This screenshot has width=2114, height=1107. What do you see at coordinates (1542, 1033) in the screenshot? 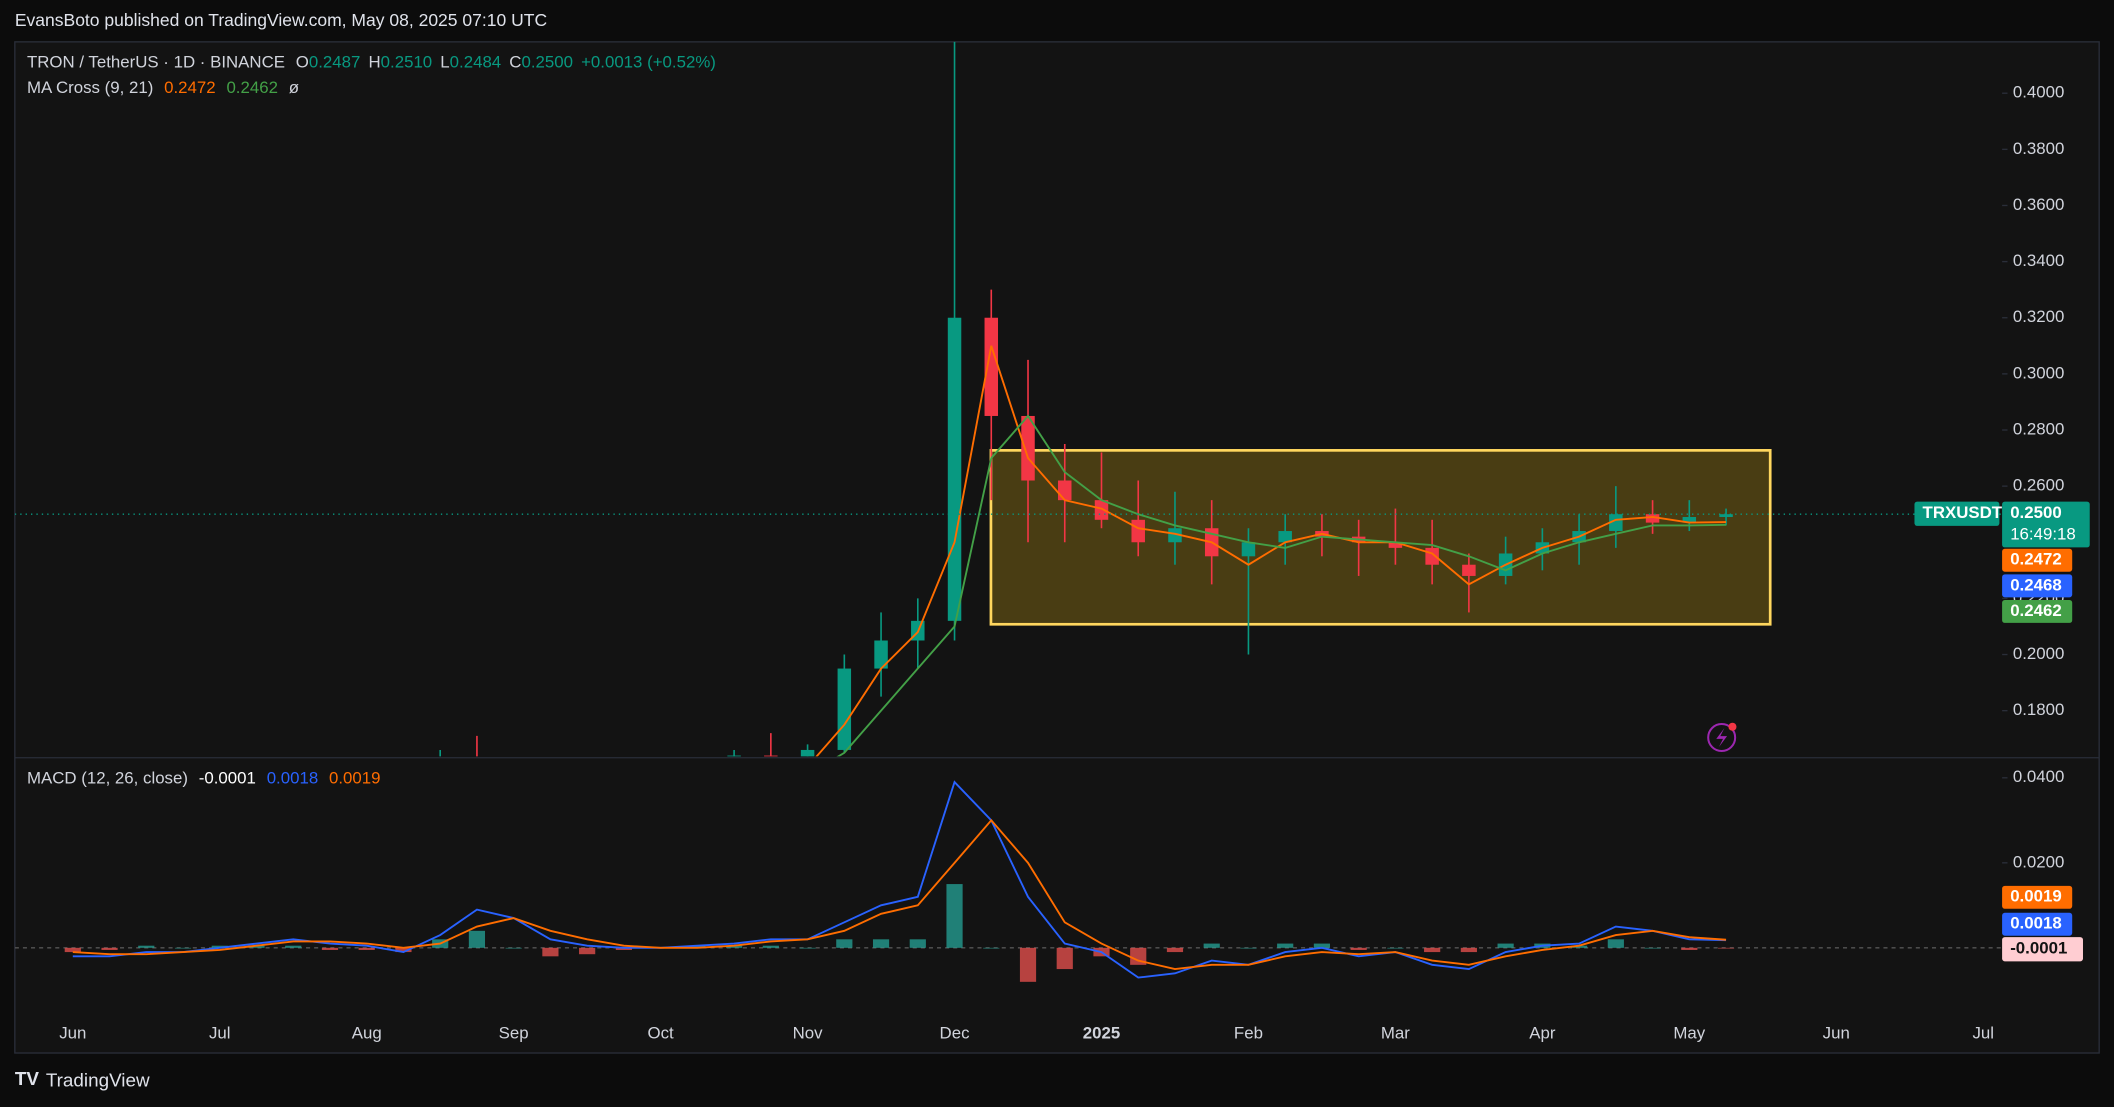
I see `x-tick-label: Apr` at bounding box center [1542, 1033].